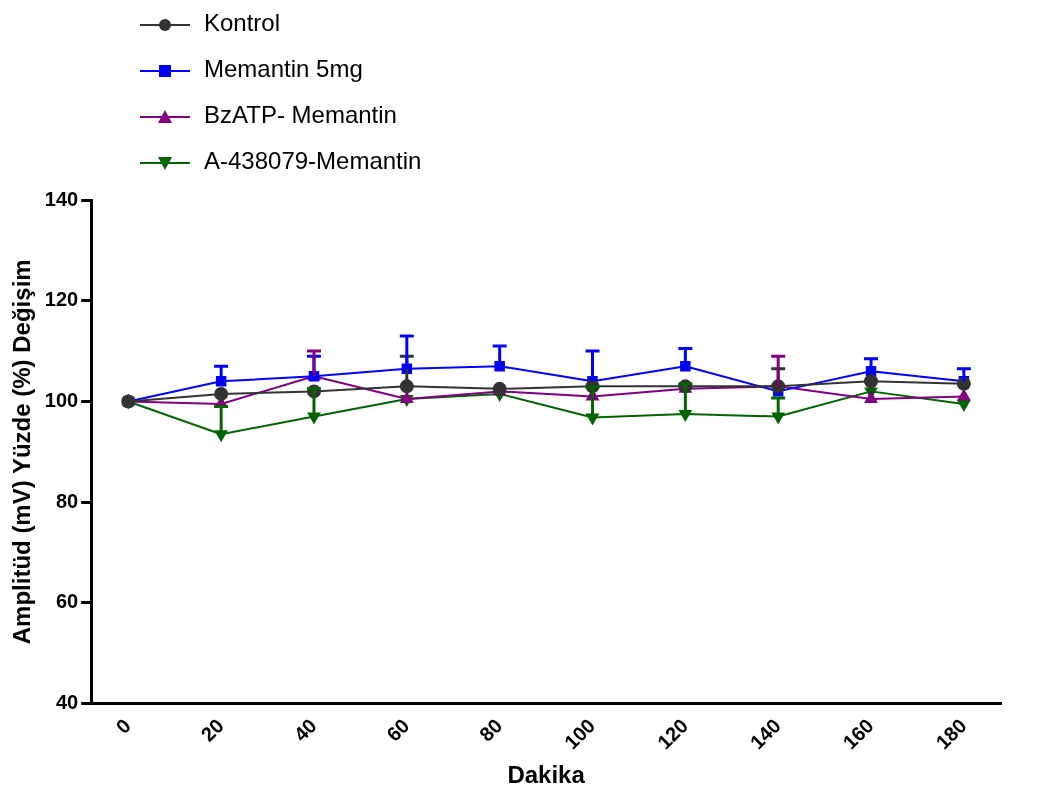 This screenshot has width=1041, height=800. Describe the element at coordinates (305, 730) in the screenshot. I see `x-tick-label: 40` at that location.